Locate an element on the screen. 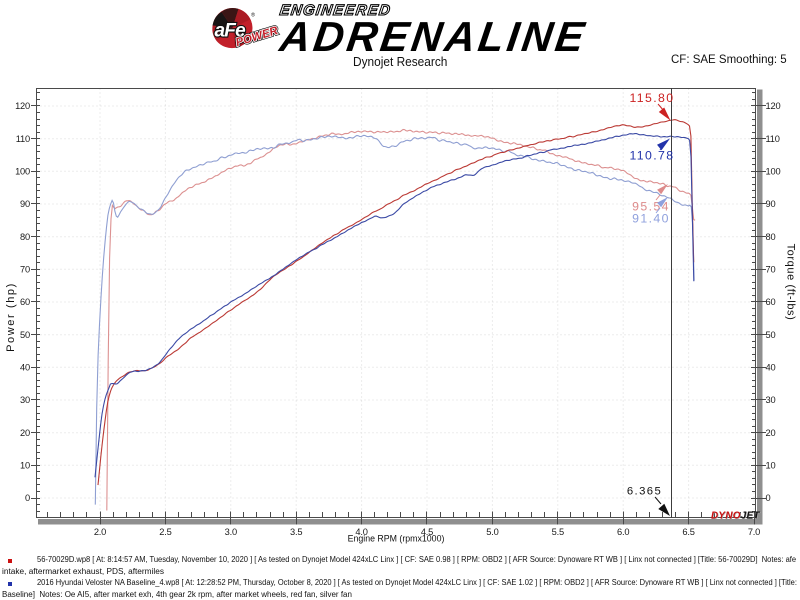 The height and width of the screenshot is (600, 800). svg-text: aFe is located at coordinates (231, 31).